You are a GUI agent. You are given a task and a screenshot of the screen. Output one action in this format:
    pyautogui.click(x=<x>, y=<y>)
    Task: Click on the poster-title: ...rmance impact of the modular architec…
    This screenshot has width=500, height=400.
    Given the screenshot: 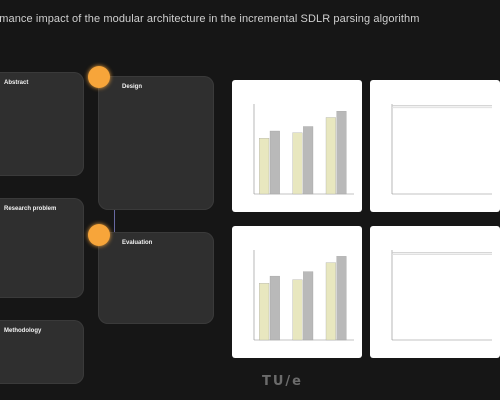 What is the action you would take?
    pyautogui.click(x=210, y=19)
    